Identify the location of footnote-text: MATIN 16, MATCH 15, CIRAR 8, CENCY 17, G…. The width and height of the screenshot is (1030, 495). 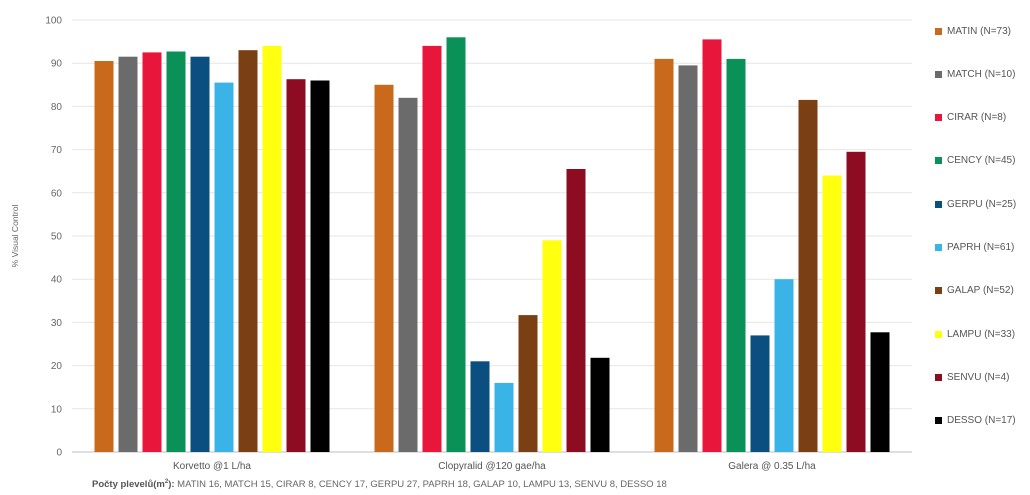
(420, 485).